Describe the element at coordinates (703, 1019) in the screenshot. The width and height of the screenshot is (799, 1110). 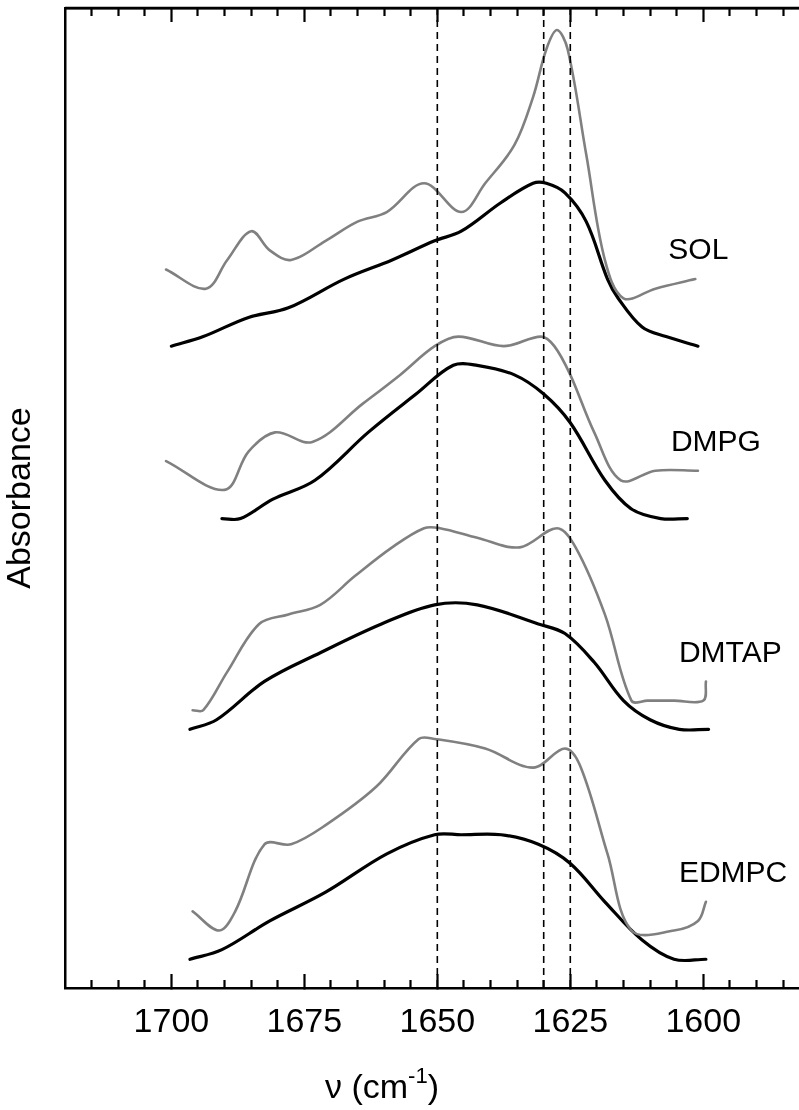
I see `x-tick-label: 1600` at that location.